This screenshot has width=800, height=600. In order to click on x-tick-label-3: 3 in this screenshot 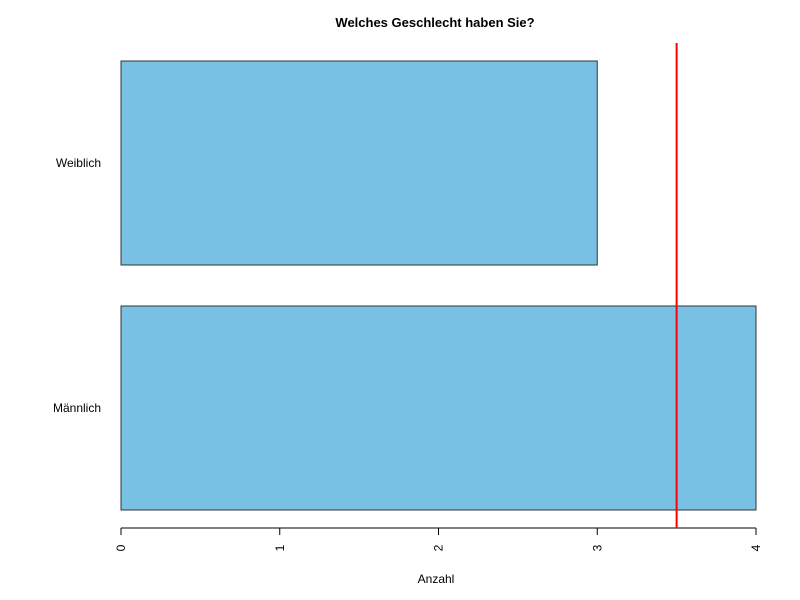, I will do `click(597, 547)`.